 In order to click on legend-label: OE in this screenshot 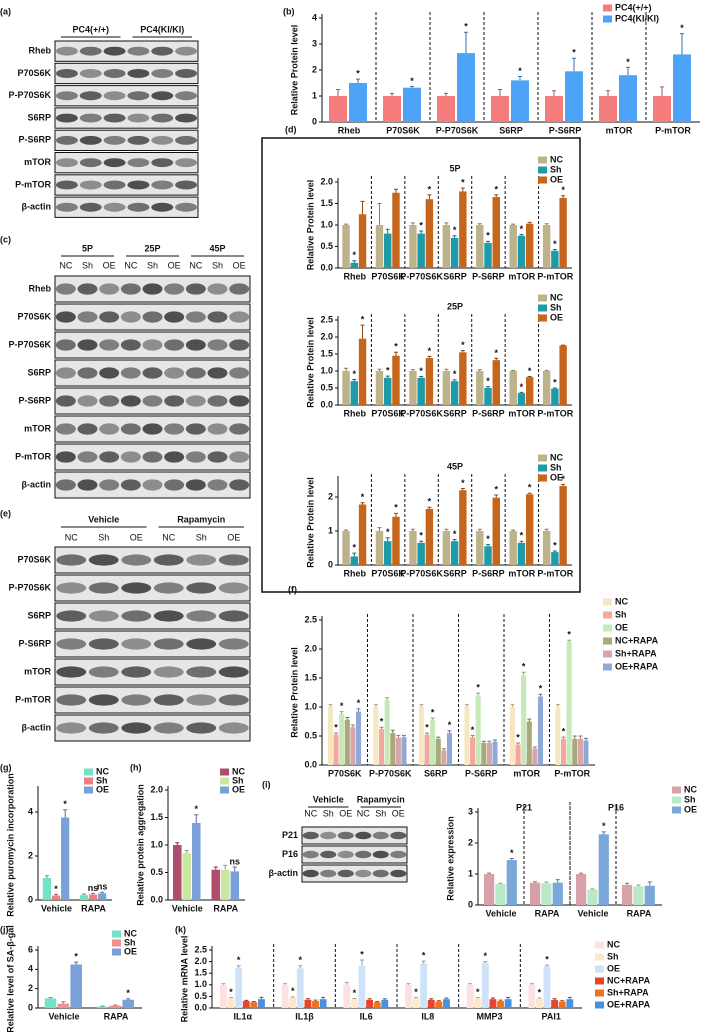, I will do `click(621, 627)`.